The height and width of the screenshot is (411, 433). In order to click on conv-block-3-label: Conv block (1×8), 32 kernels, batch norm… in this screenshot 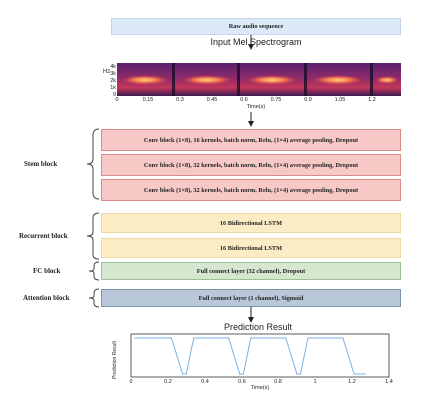, I will do `click(251, 190)`.